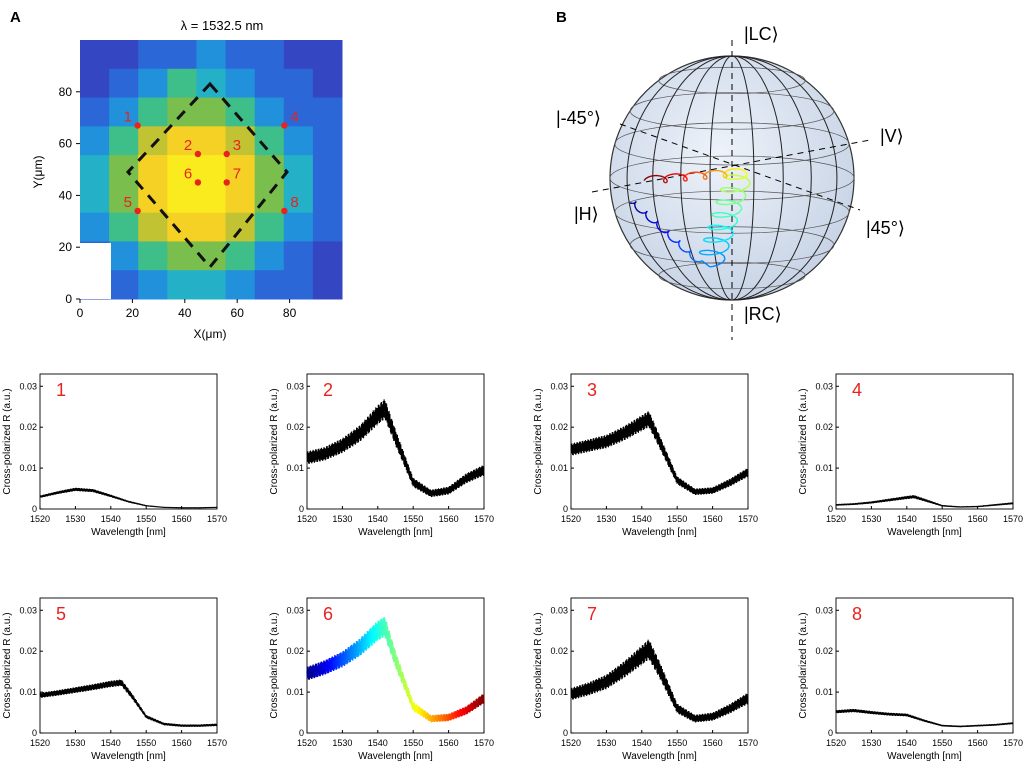 Image resolution: width=1030 pixels, height=767 pixels. I want to click on label-v: |V⟩, so click(892, 136).